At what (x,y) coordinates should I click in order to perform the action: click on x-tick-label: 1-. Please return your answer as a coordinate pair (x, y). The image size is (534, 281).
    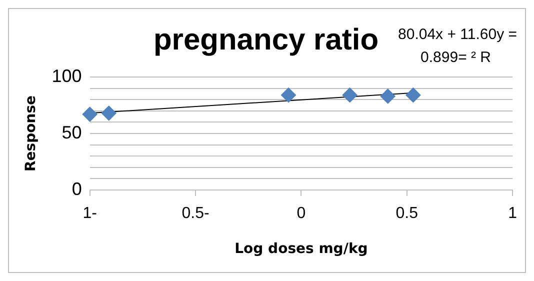
    Looking at the image, I should click on (89, 213).